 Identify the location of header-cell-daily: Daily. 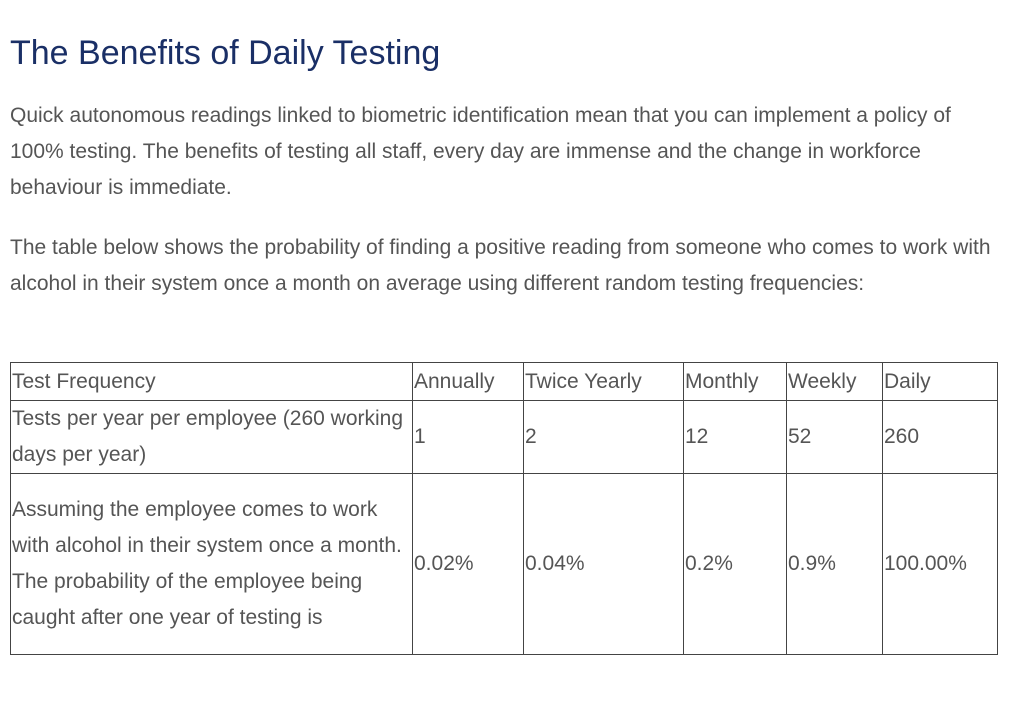
(940, 381).